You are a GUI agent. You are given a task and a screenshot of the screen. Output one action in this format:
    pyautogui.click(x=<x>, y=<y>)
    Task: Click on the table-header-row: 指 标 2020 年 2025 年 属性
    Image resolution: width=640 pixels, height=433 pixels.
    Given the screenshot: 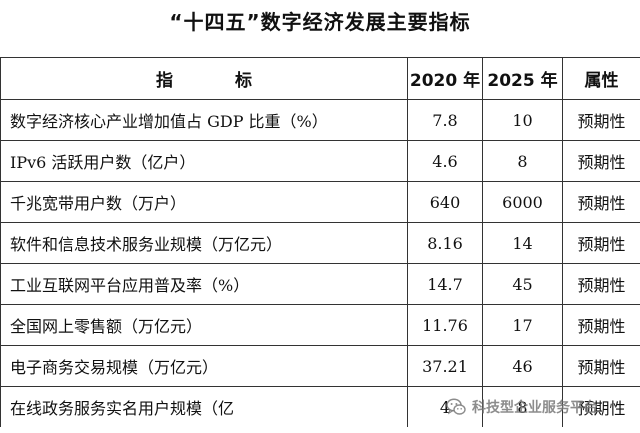 What is the action you would take?
    pyautogui.click(x=320, y=78)
    